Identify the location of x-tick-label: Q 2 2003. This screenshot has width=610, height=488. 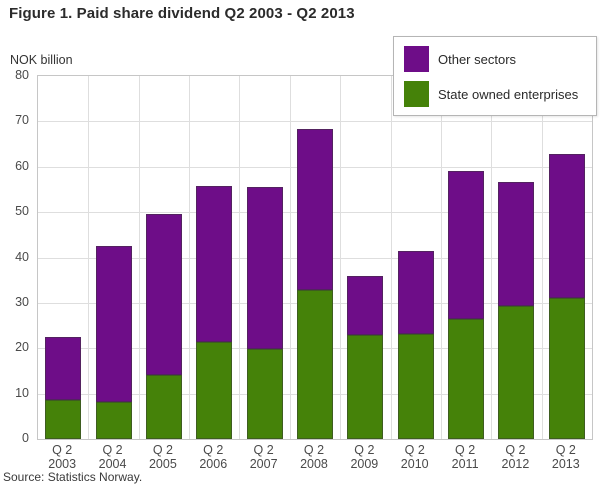
(62, 457).